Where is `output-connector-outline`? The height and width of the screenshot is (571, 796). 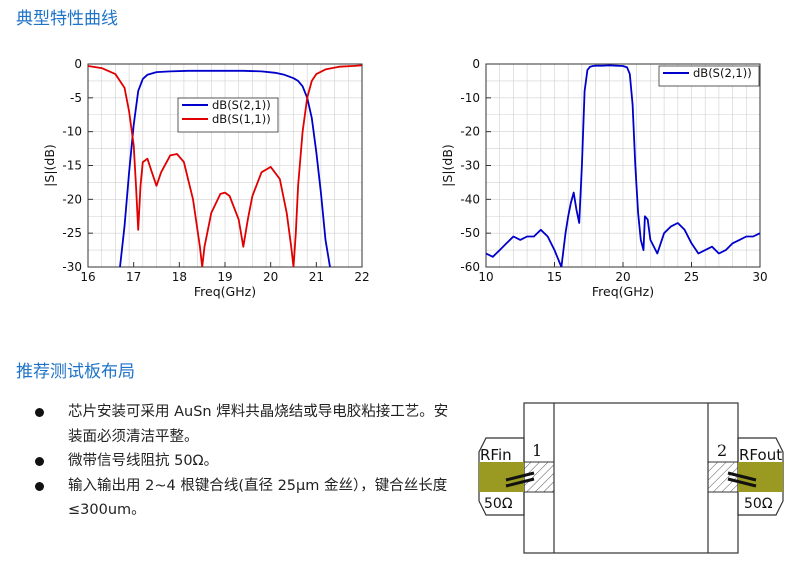 output-connector-outline is located at coordinates (760, 476).